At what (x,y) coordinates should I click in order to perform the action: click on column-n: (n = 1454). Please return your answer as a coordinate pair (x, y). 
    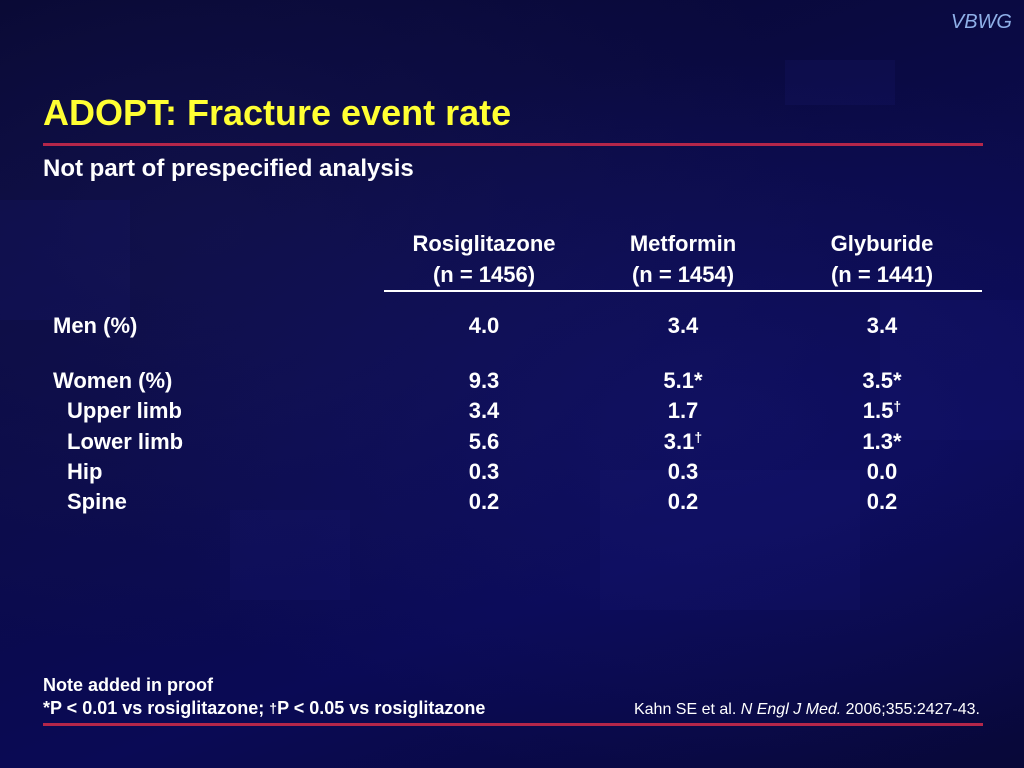
    Looking at the image, I should click on (683, 274).